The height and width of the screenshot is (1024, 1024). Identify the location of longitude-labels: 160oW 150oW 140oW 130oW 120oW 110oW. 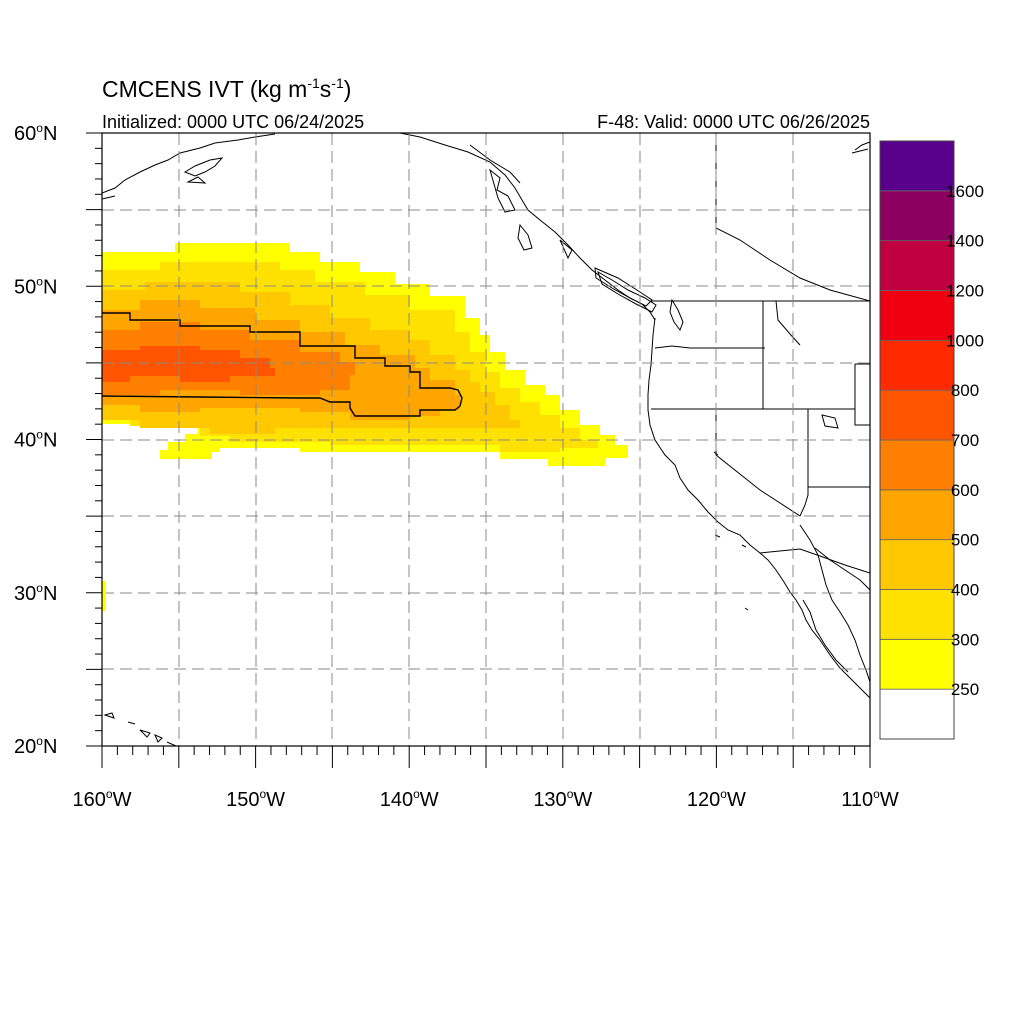
(486, 799).